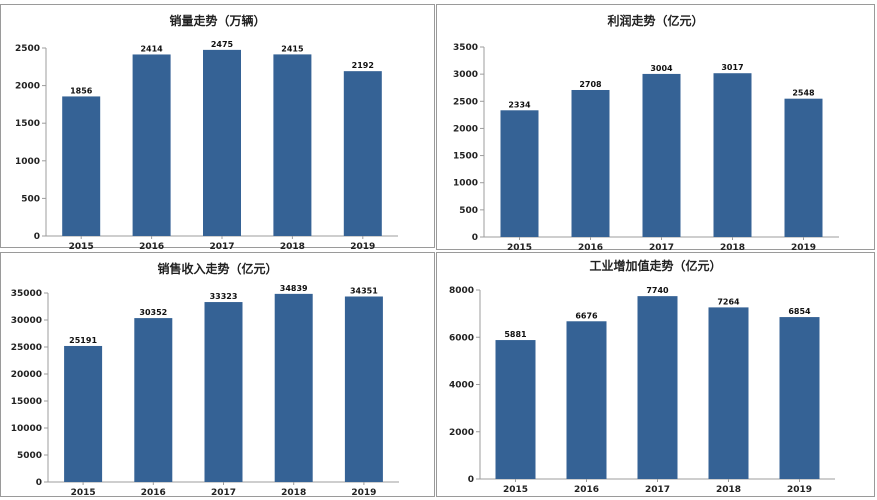 The image size is (877, 500). I want to click on data-label: 2475, so click(222, 44).